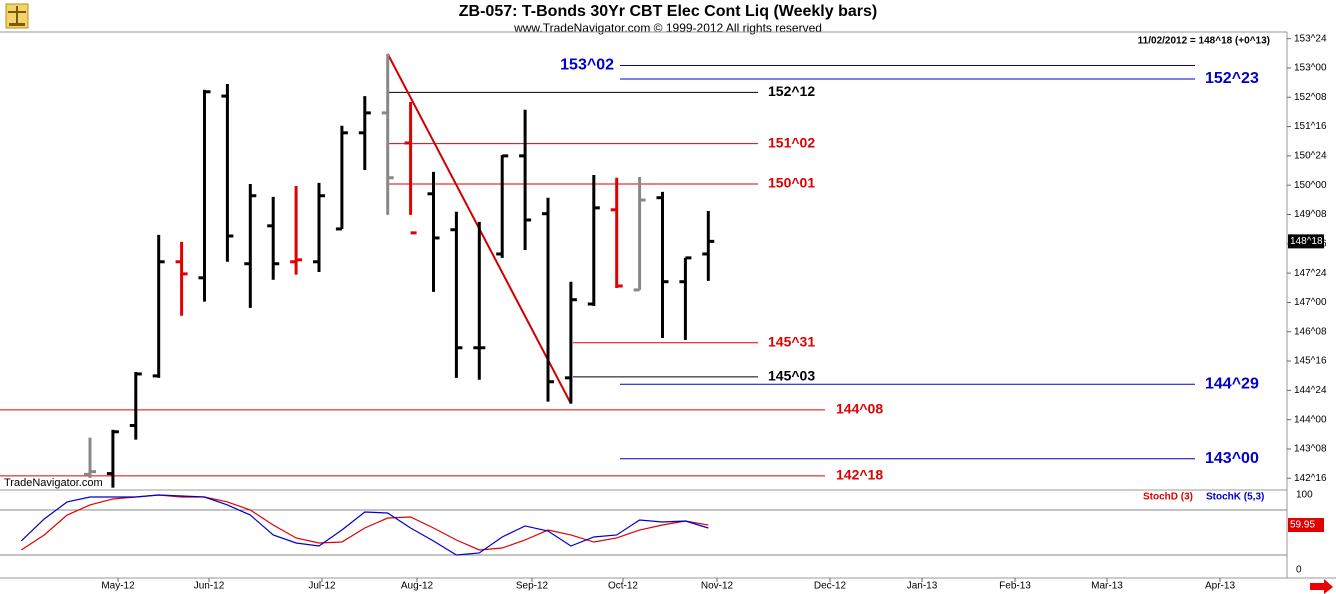  Describe the element at coordinates (322, 586) in the screenshot. I see `x-tick-label: Jul-12` at that location.